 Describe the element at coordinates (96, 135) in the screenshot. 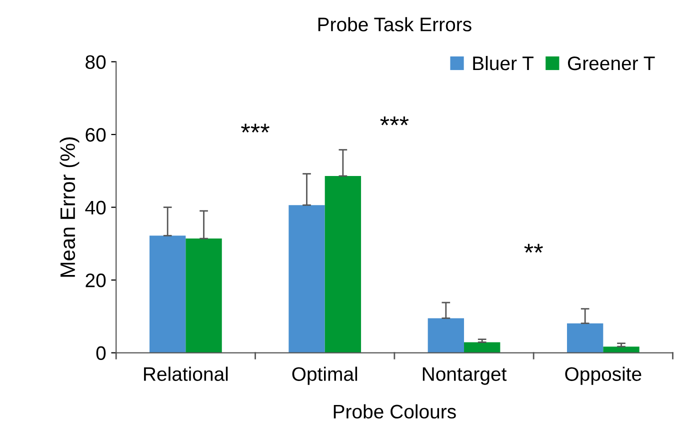

I see `y-tick-label: 60` at that location.